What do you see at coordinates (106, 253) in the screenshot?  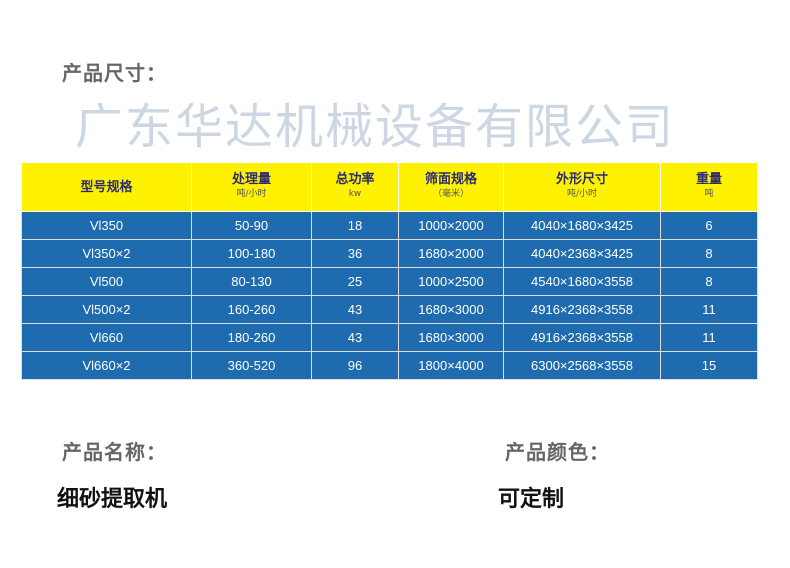 I see `table-cell: Vl350×2` at bounding box center [106, 253].